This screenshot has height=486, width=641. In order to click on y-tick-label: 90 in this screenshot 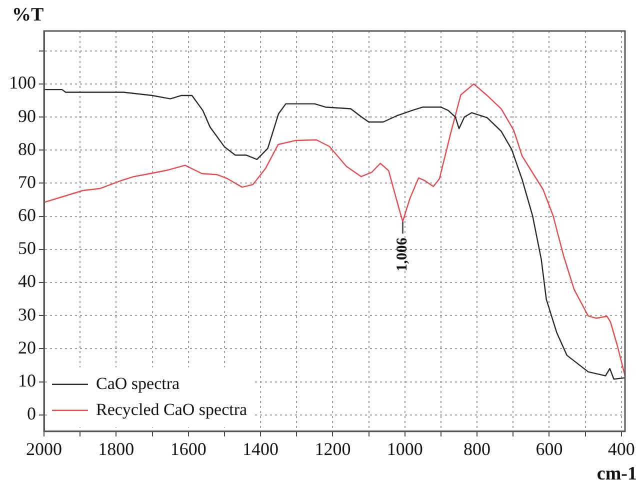, I will do `click(27, 116)`.